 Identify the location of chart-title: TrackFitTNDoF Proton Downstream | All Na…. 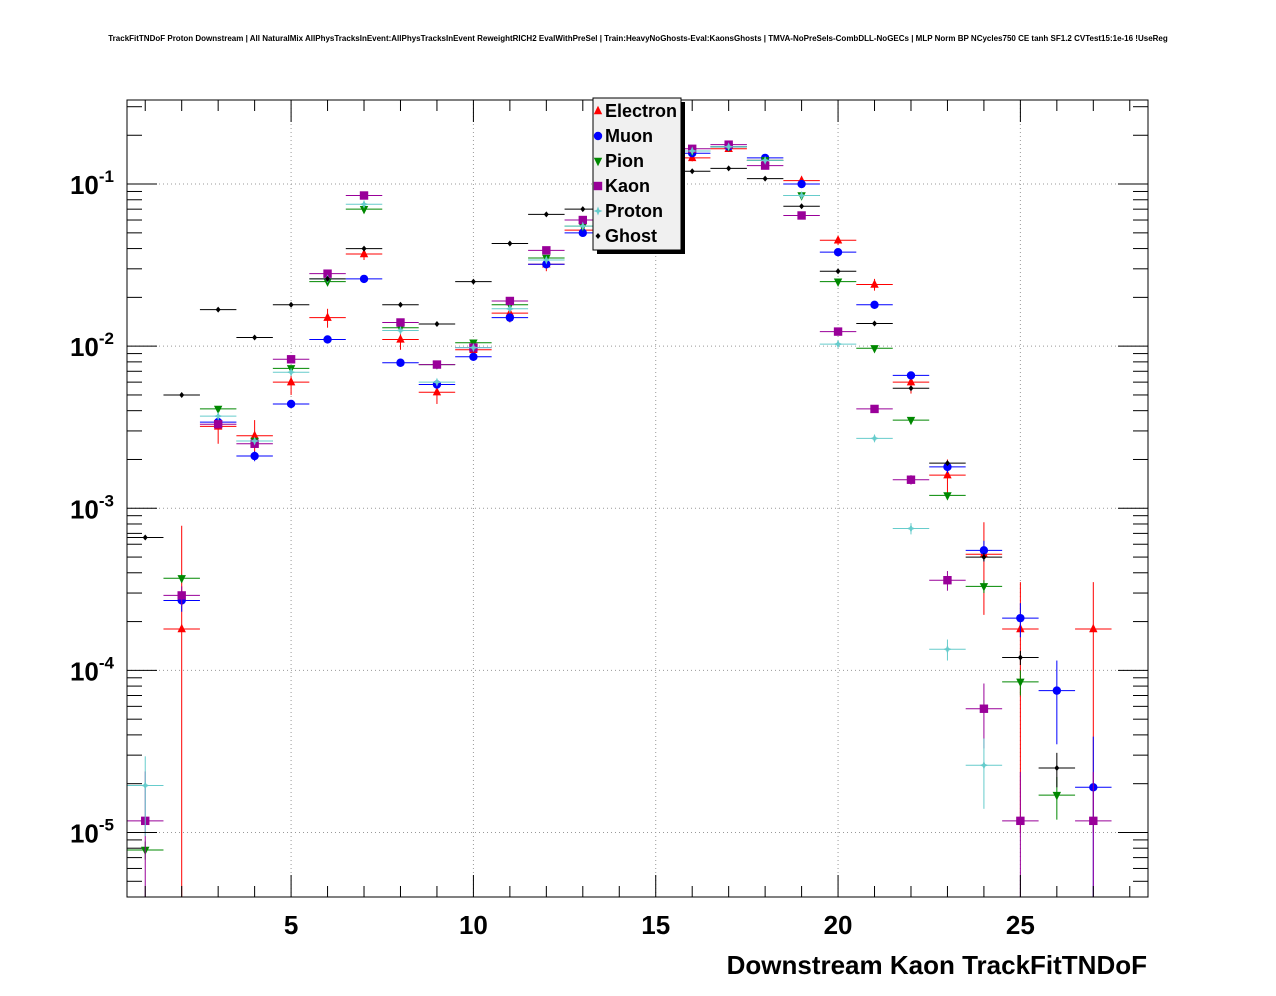
(638, 38).